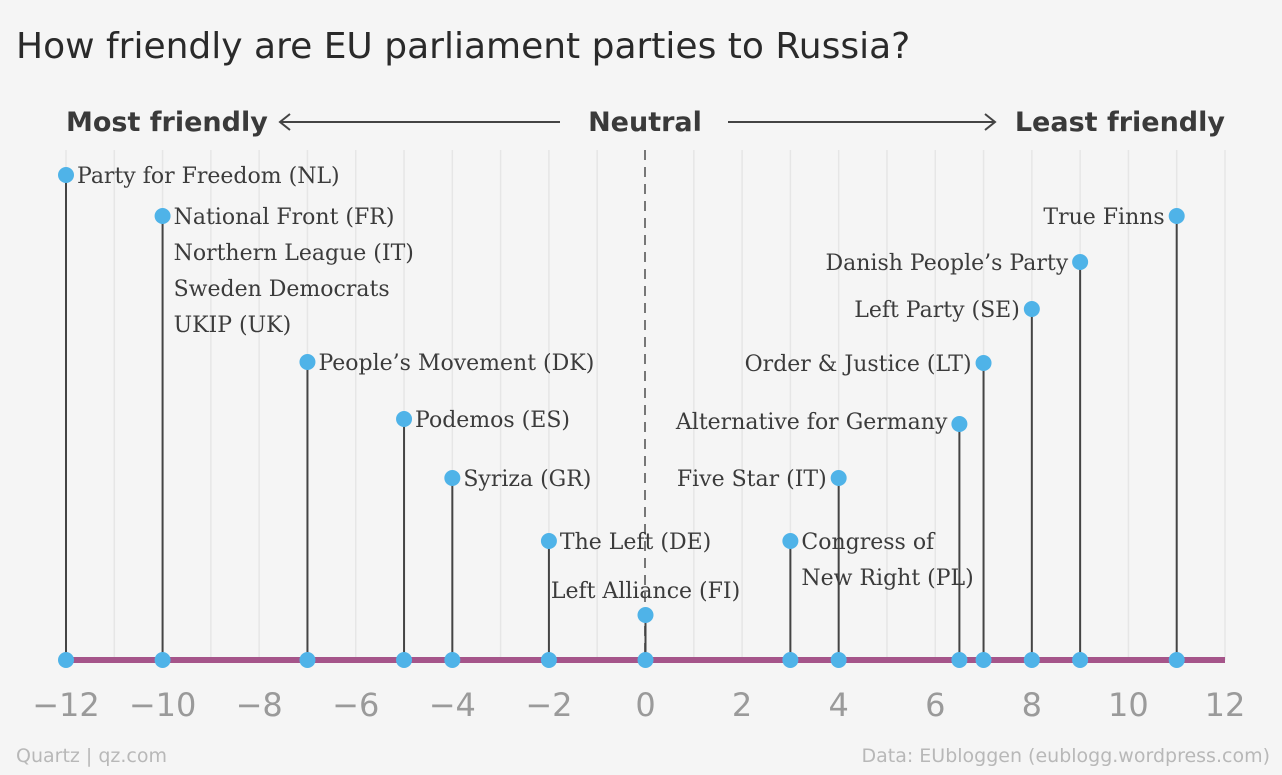 This screenshot has width=1282, height=775. I want to click on x-tick-label: −8, so click(259, 705).